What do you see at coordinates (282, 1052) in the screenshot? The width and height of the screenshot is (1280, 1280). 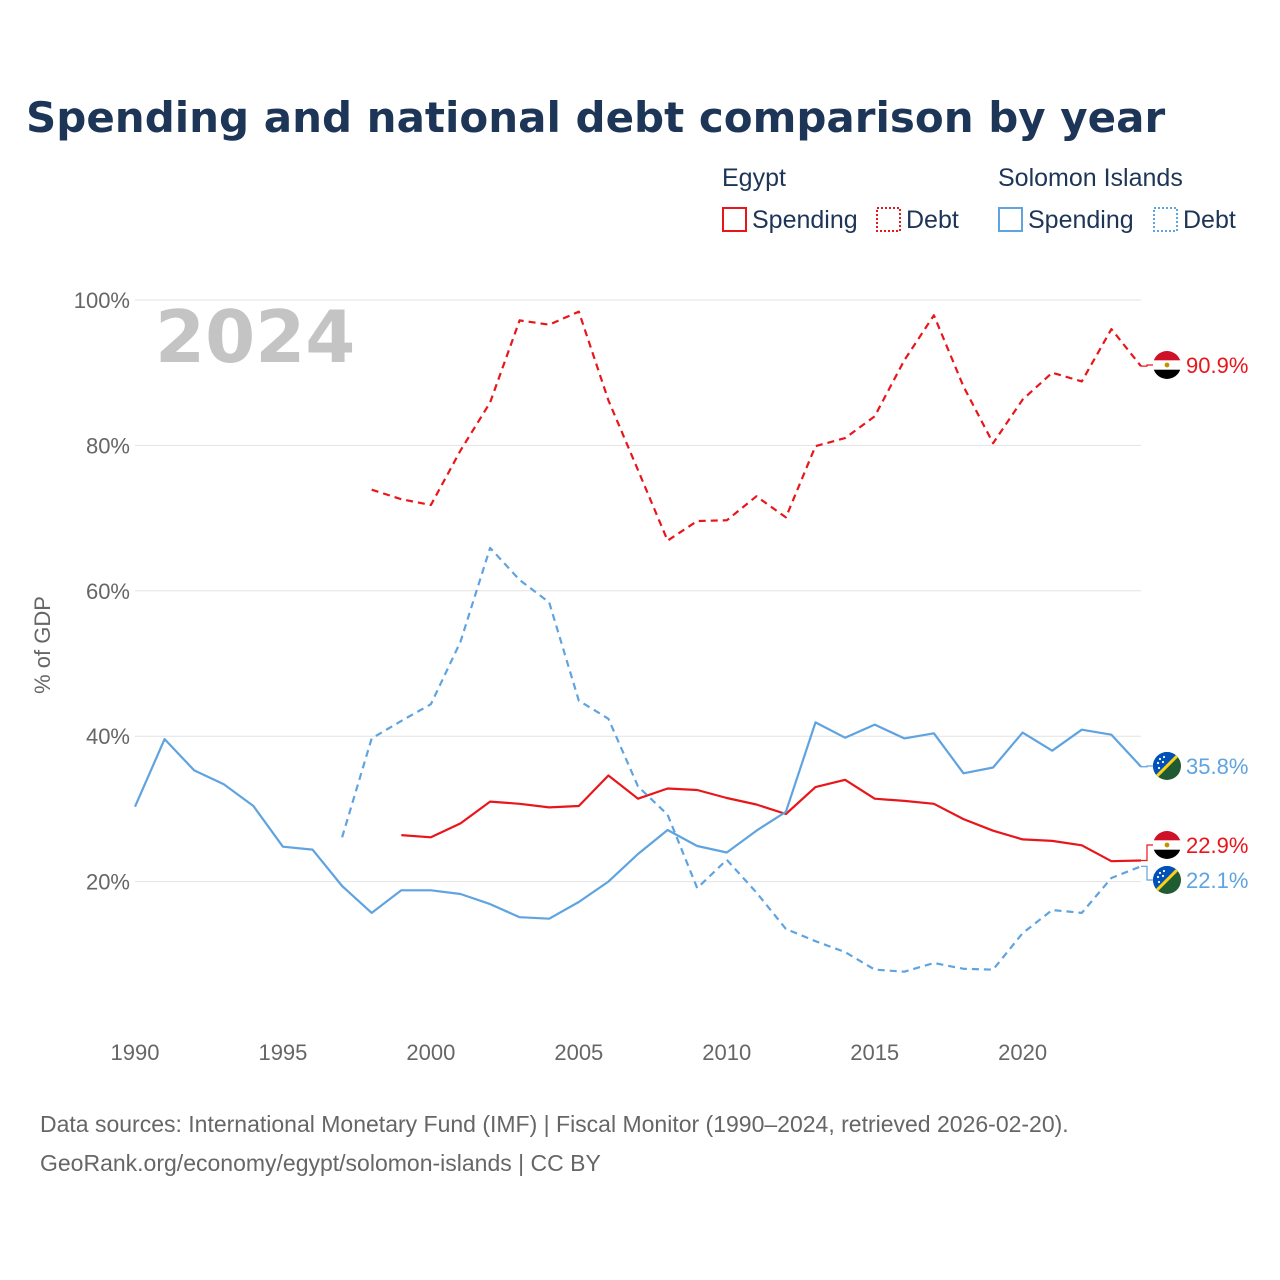 I see `x-tick-label: 1995` at bounding box center [282, 1052].